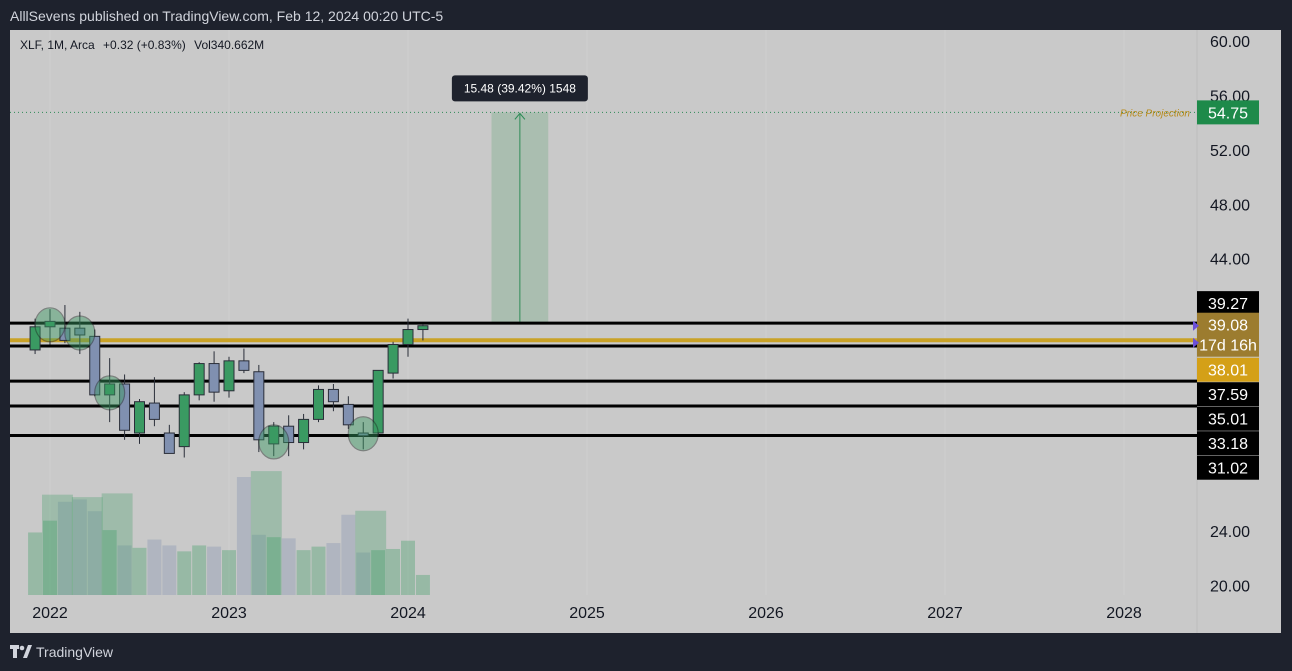  I want to click on projection-target-badge-bg, so click(1228, 112).